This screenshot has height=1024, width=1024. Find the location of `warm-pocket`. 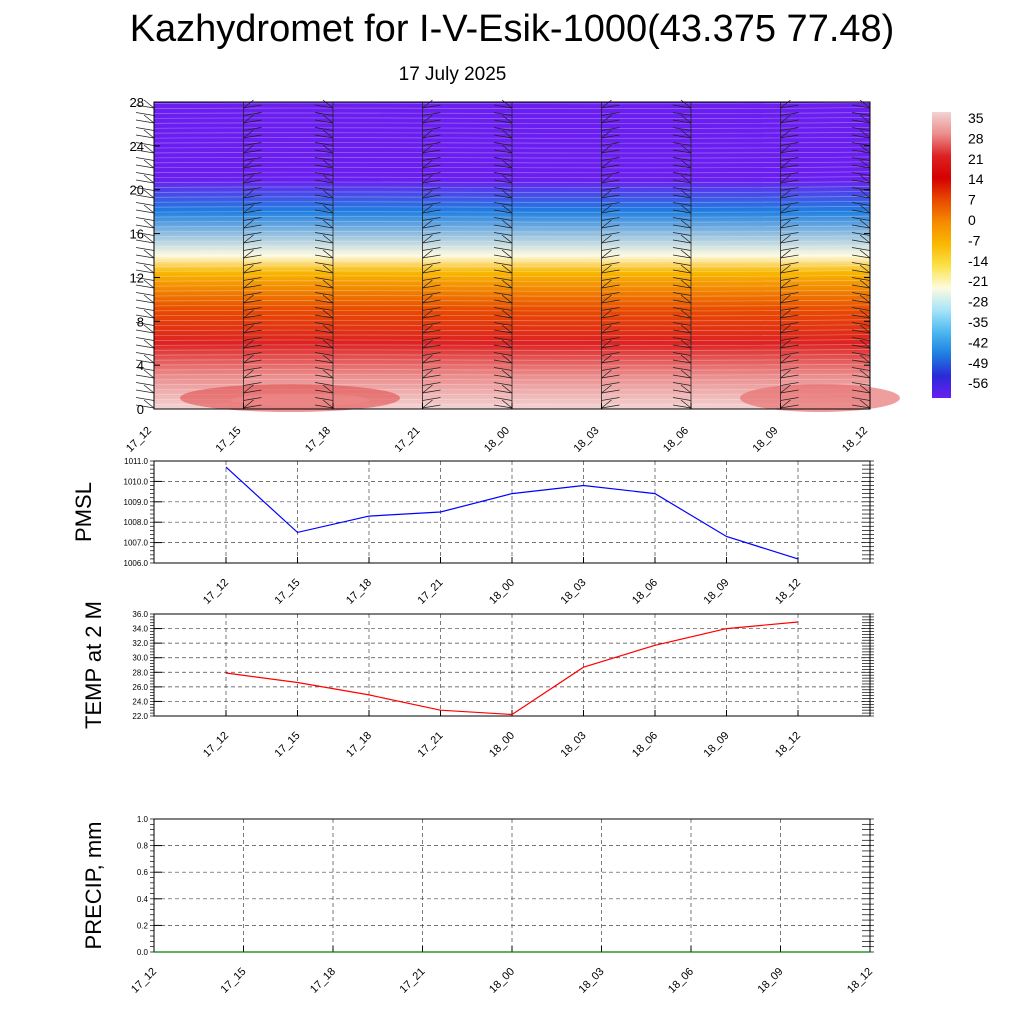

warm-pocket is located at coordinates (820, 398).